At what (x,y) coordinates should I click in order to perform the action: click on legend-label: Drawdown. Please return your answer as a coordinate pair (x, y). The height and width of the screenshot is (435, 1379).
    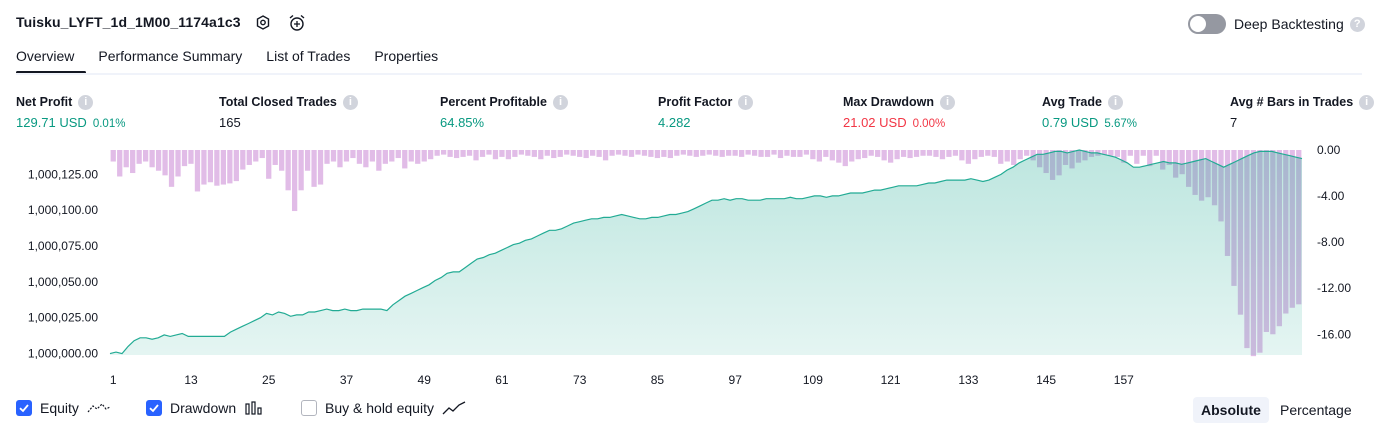
    Looking at the image, I should click on (203, 408).